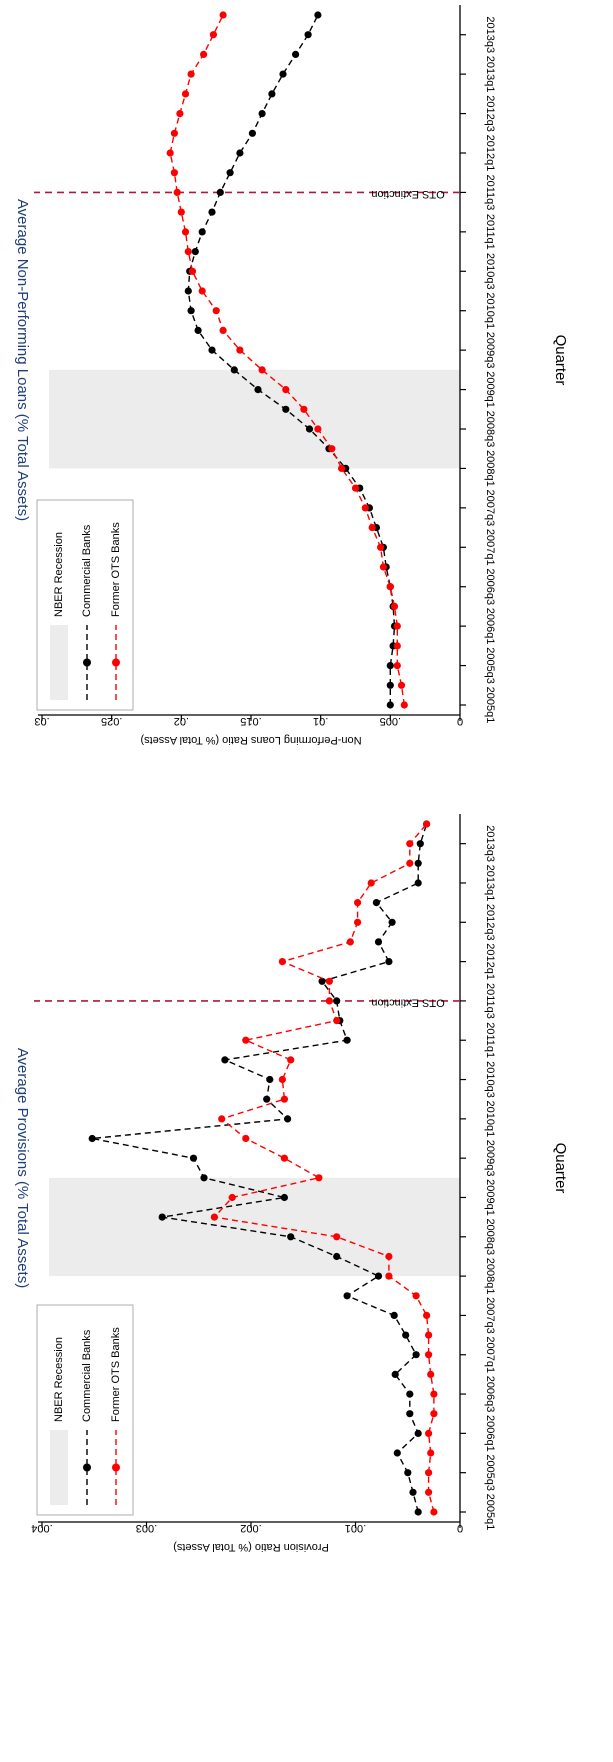  What do you see at coordinates (116, 662) in the screenshot?
I see `legend-marker-ots` at bounding box center [116, 662].